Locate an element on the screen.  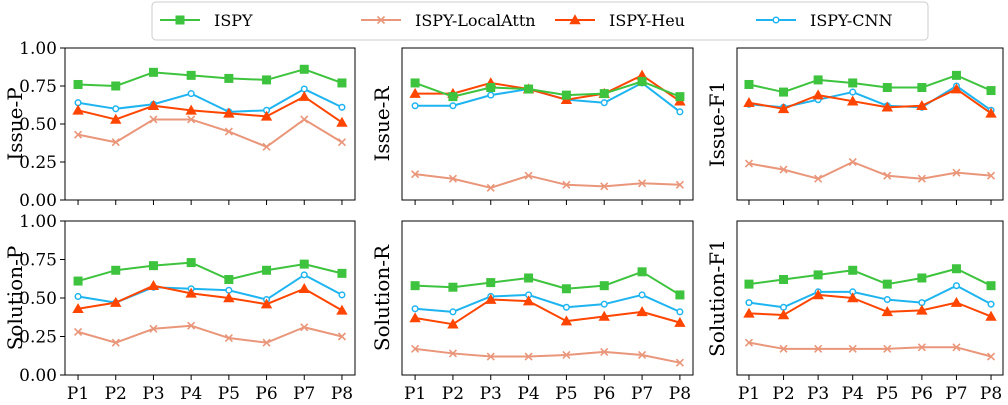
legend-marker is located at coordinates (381, 20).